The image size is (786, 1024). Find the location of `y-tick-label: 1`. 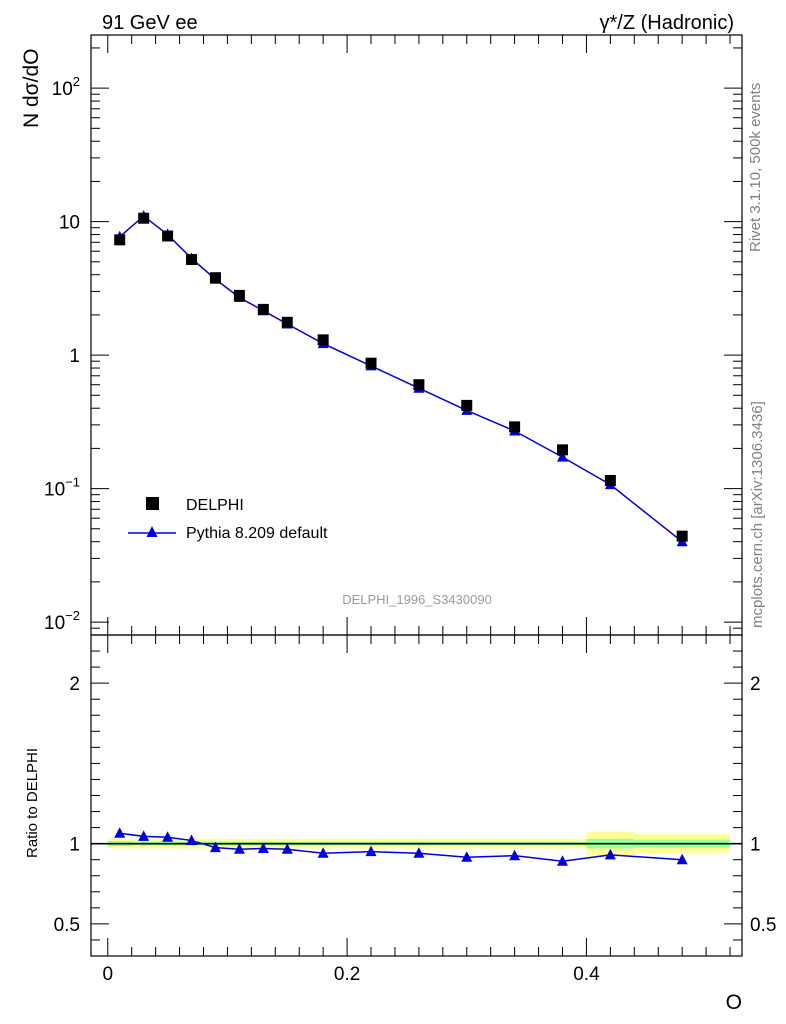

y-tick-label: 1 is located at coordinates (74, 356).